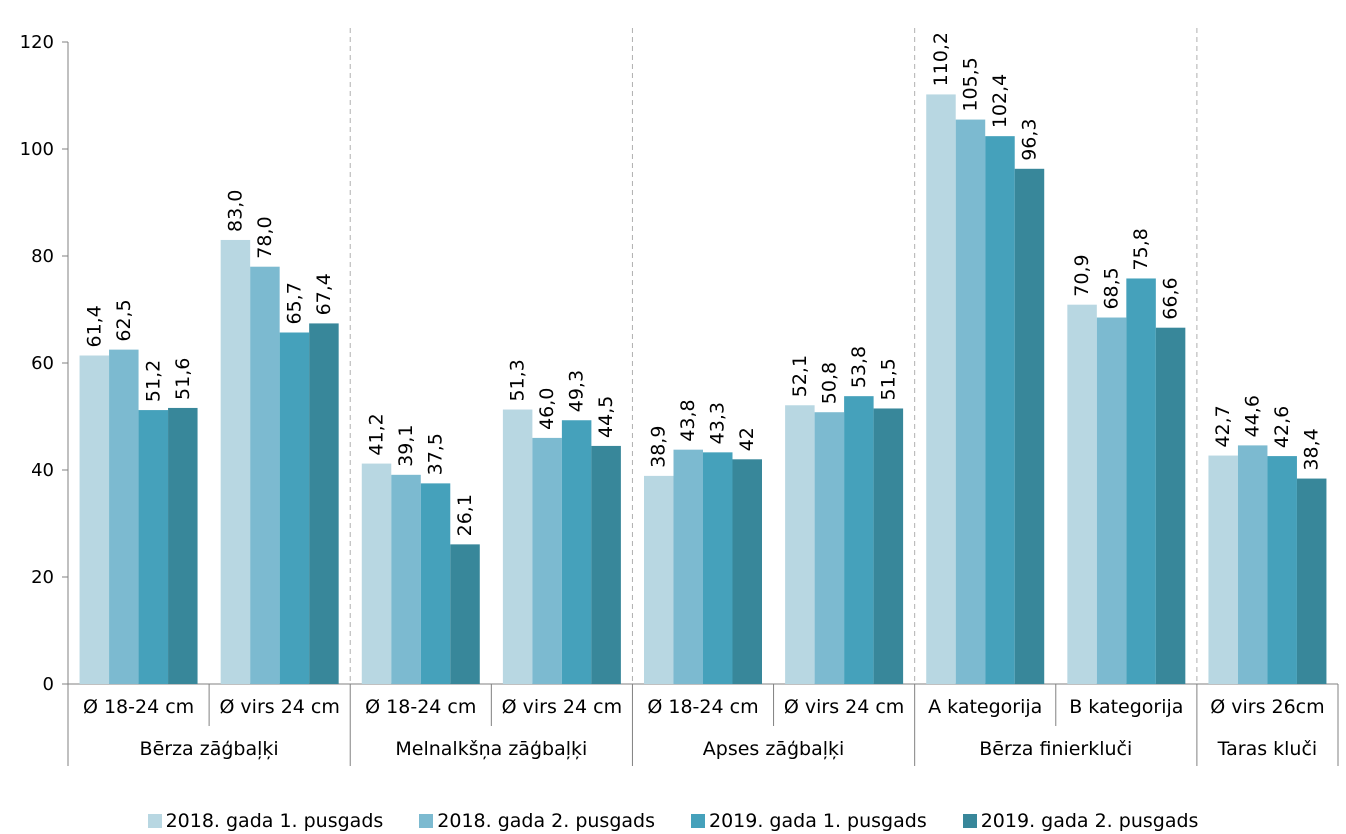 This screenshot has width=1346, height=834. What do you see at coordinates (1267, 707) in the screenshot?
I see `category-label: Ø virs 26cm` at bounding box center [1267, 707].